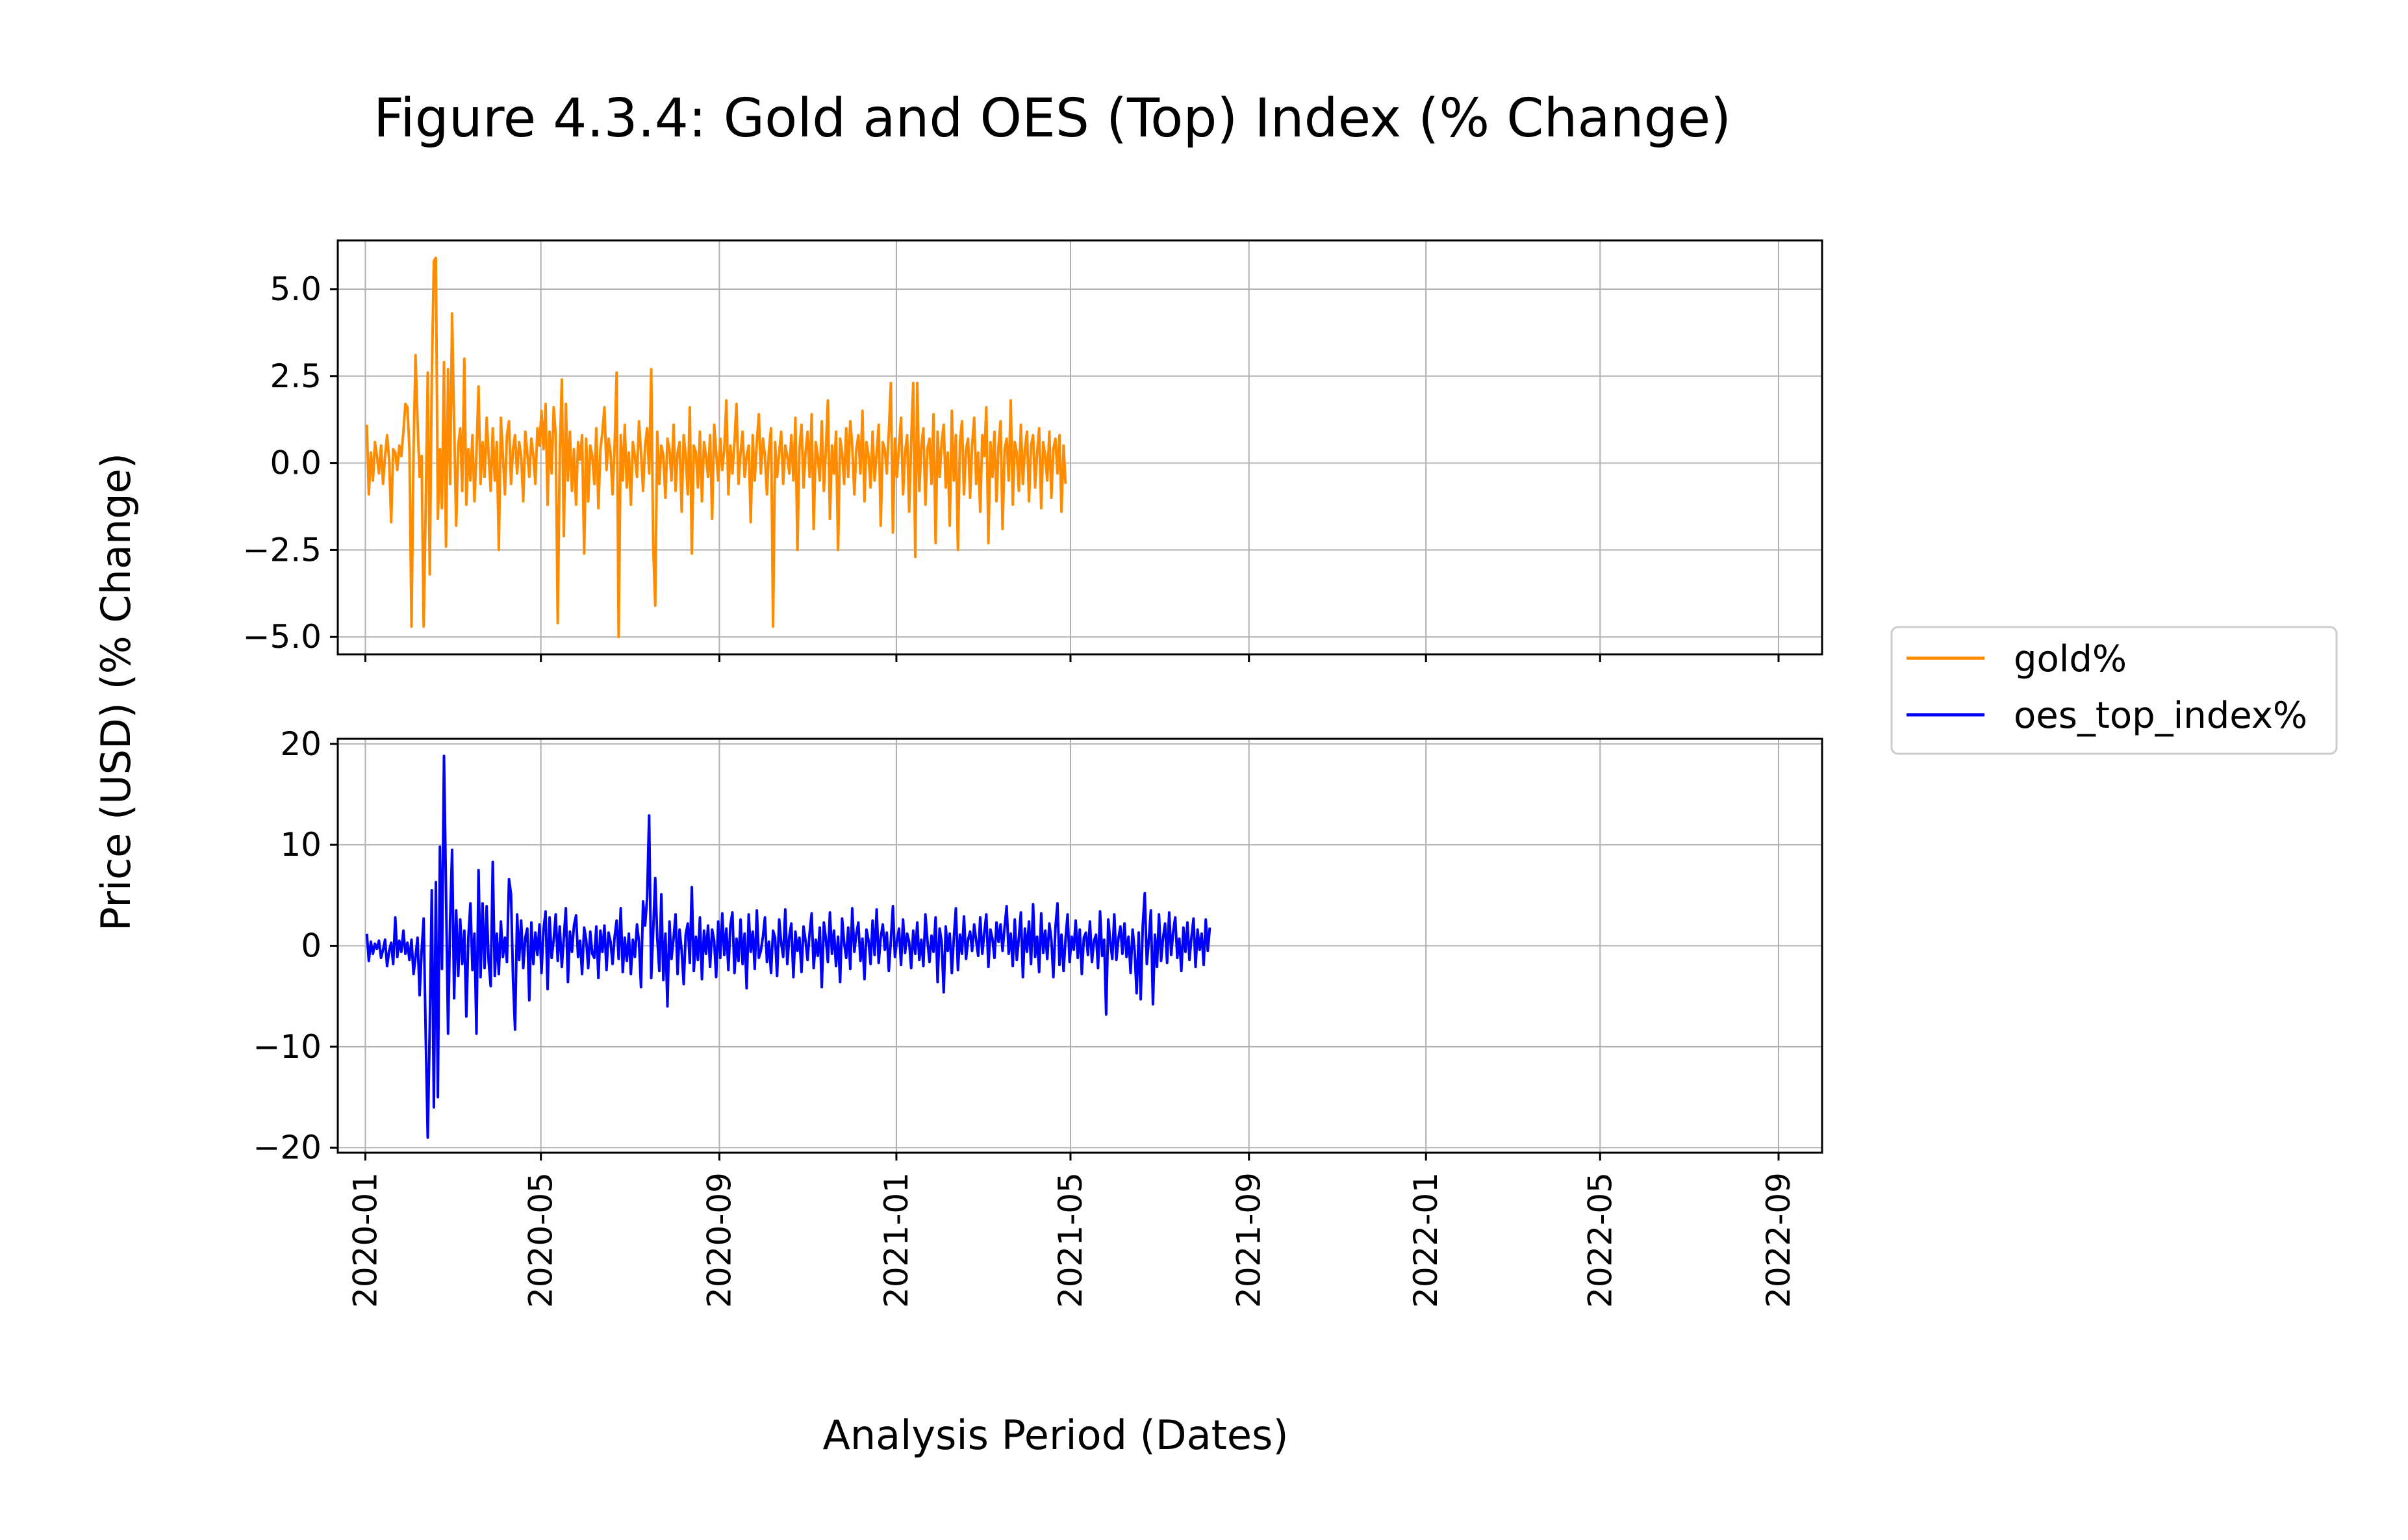  What do you see at coordinates (301, 744) in the screenshot?
I see `y-tick-label: 20` at bounding box center [301, 744].